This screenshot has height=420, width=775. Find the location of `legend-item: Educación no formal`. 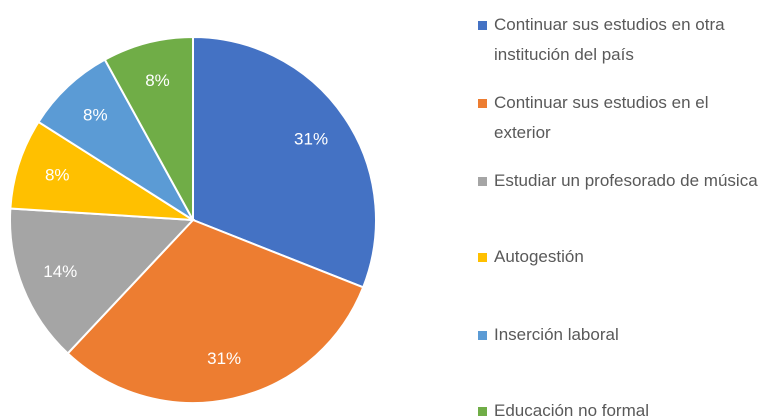

legend-item: Educación no formal is located at coordinates (623, 408).